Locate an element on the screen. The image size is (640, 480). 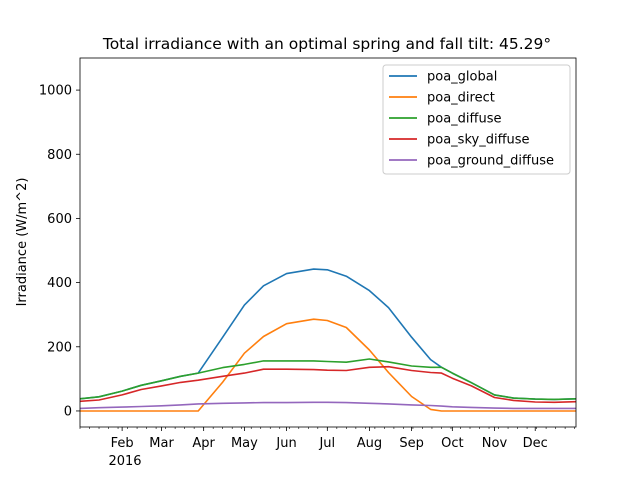
legend-label: poa_sky_diffuse is located at coordinates (478, 140).